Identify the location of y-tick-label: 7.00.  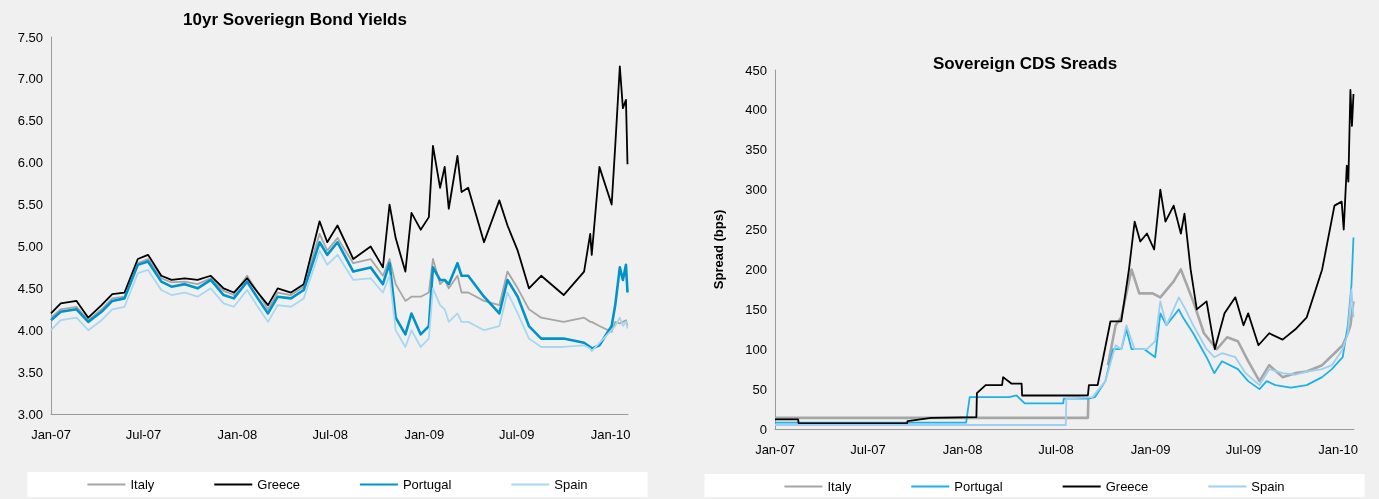
(30, 79).